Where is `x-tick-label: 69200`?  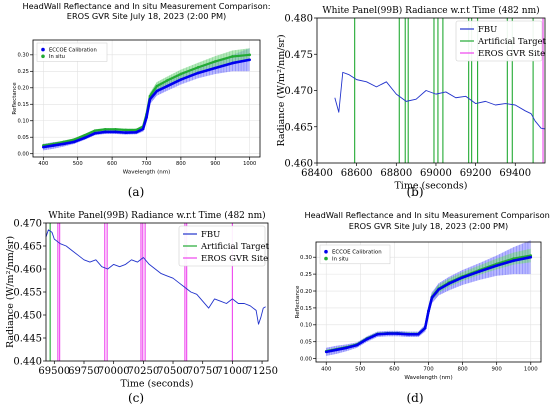
x-tick-label: 69200 is located at coordinates (476, 173).